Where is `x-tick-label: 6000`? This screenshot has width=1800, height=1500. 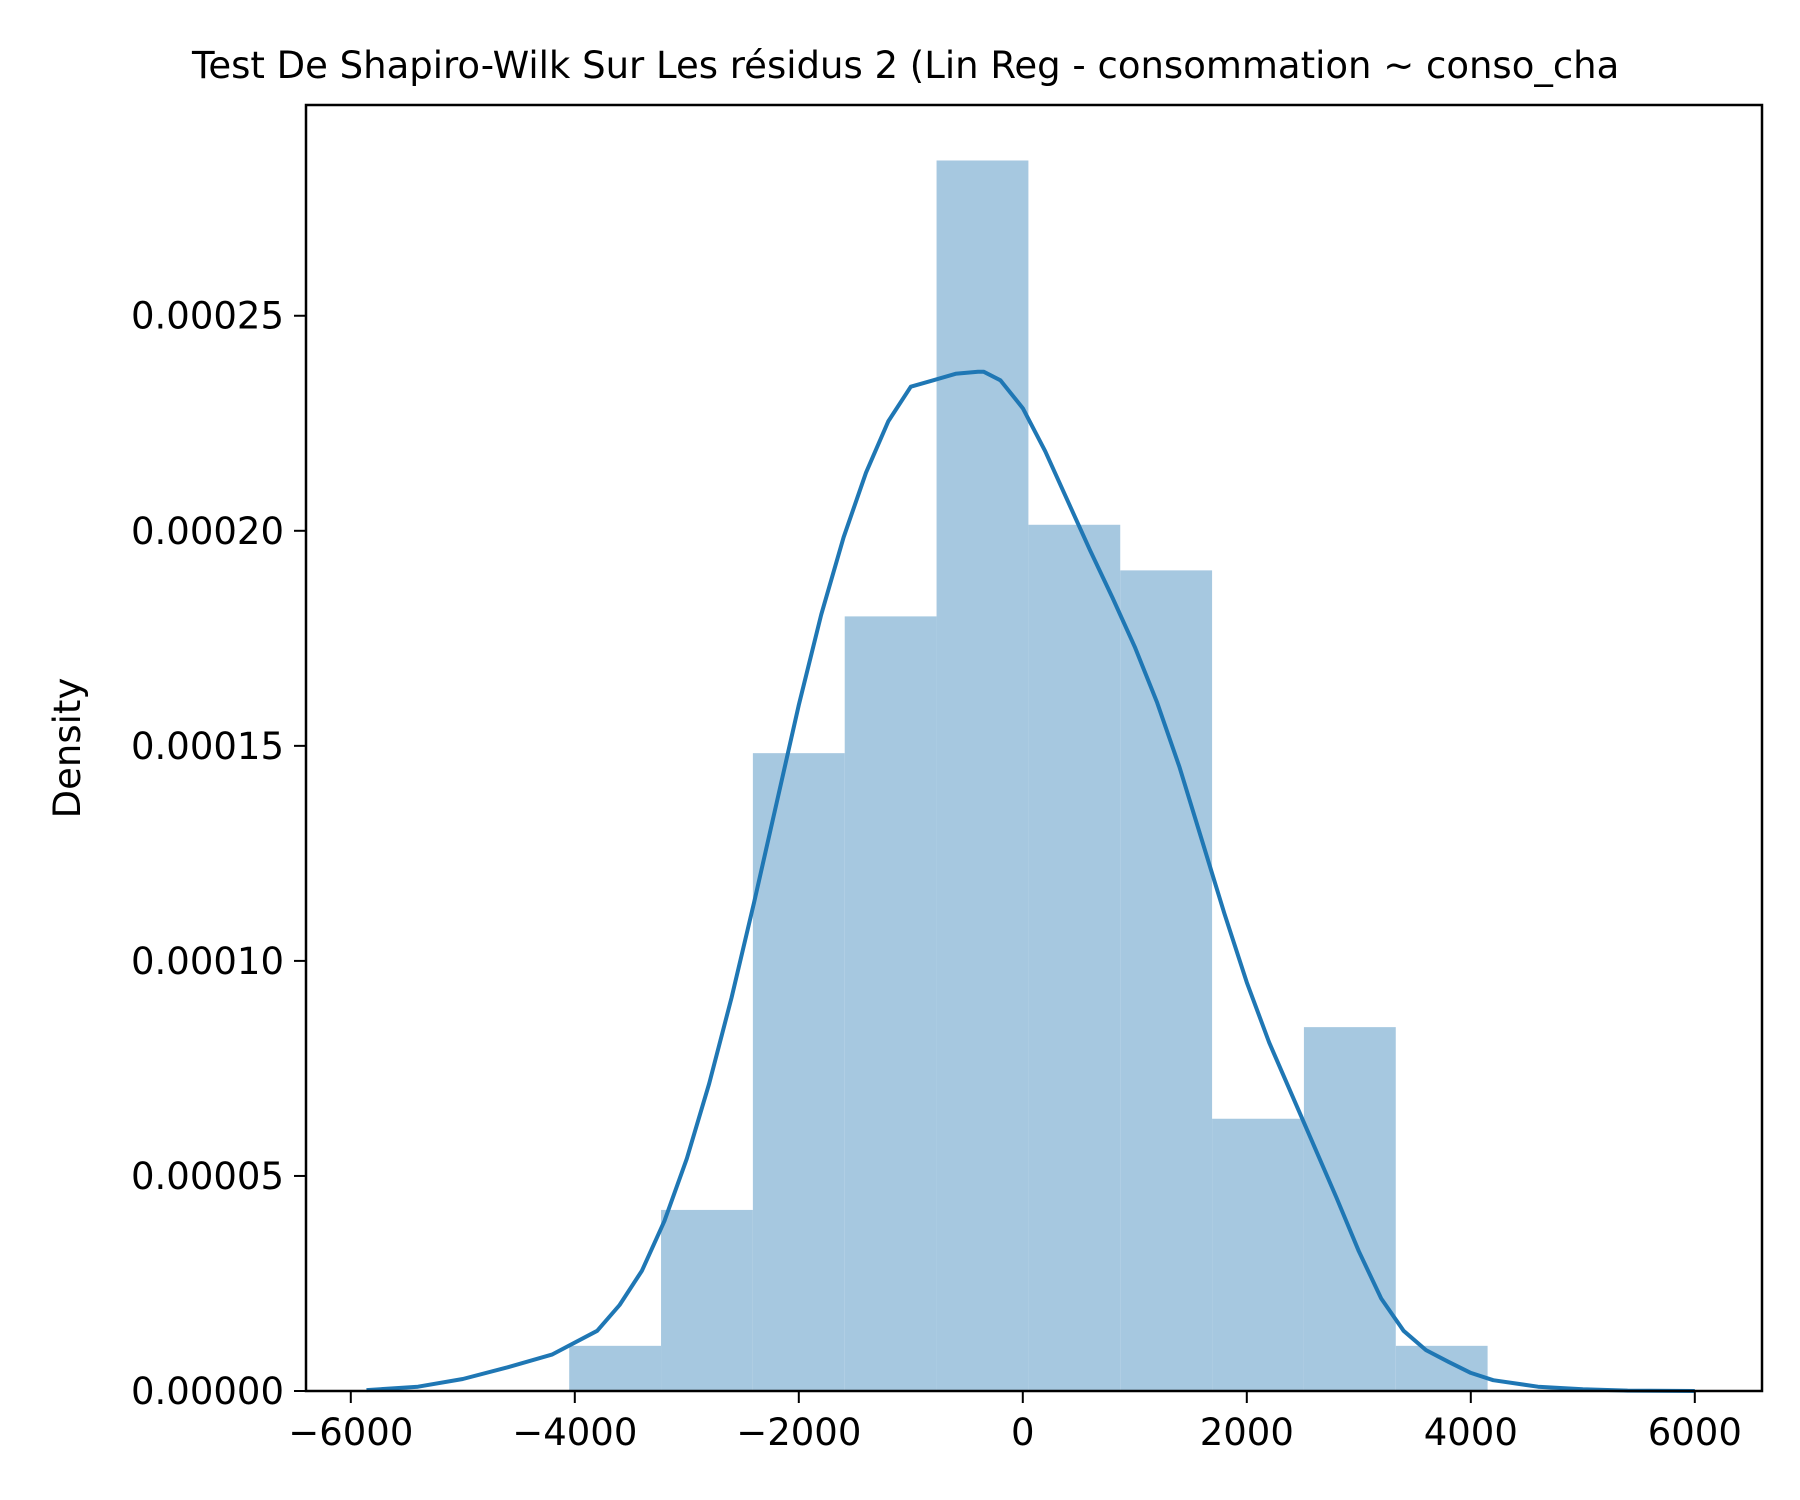 x-tick-label: 6000 is located at coordinates (1695, 1432).